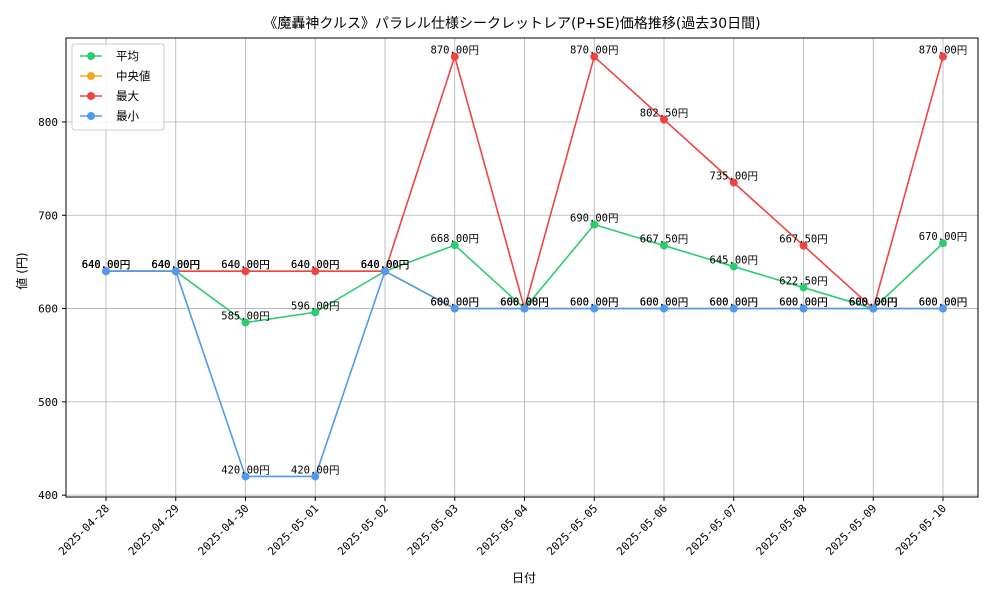  I want to click on data-label: 645.00円, so click(734, 261).